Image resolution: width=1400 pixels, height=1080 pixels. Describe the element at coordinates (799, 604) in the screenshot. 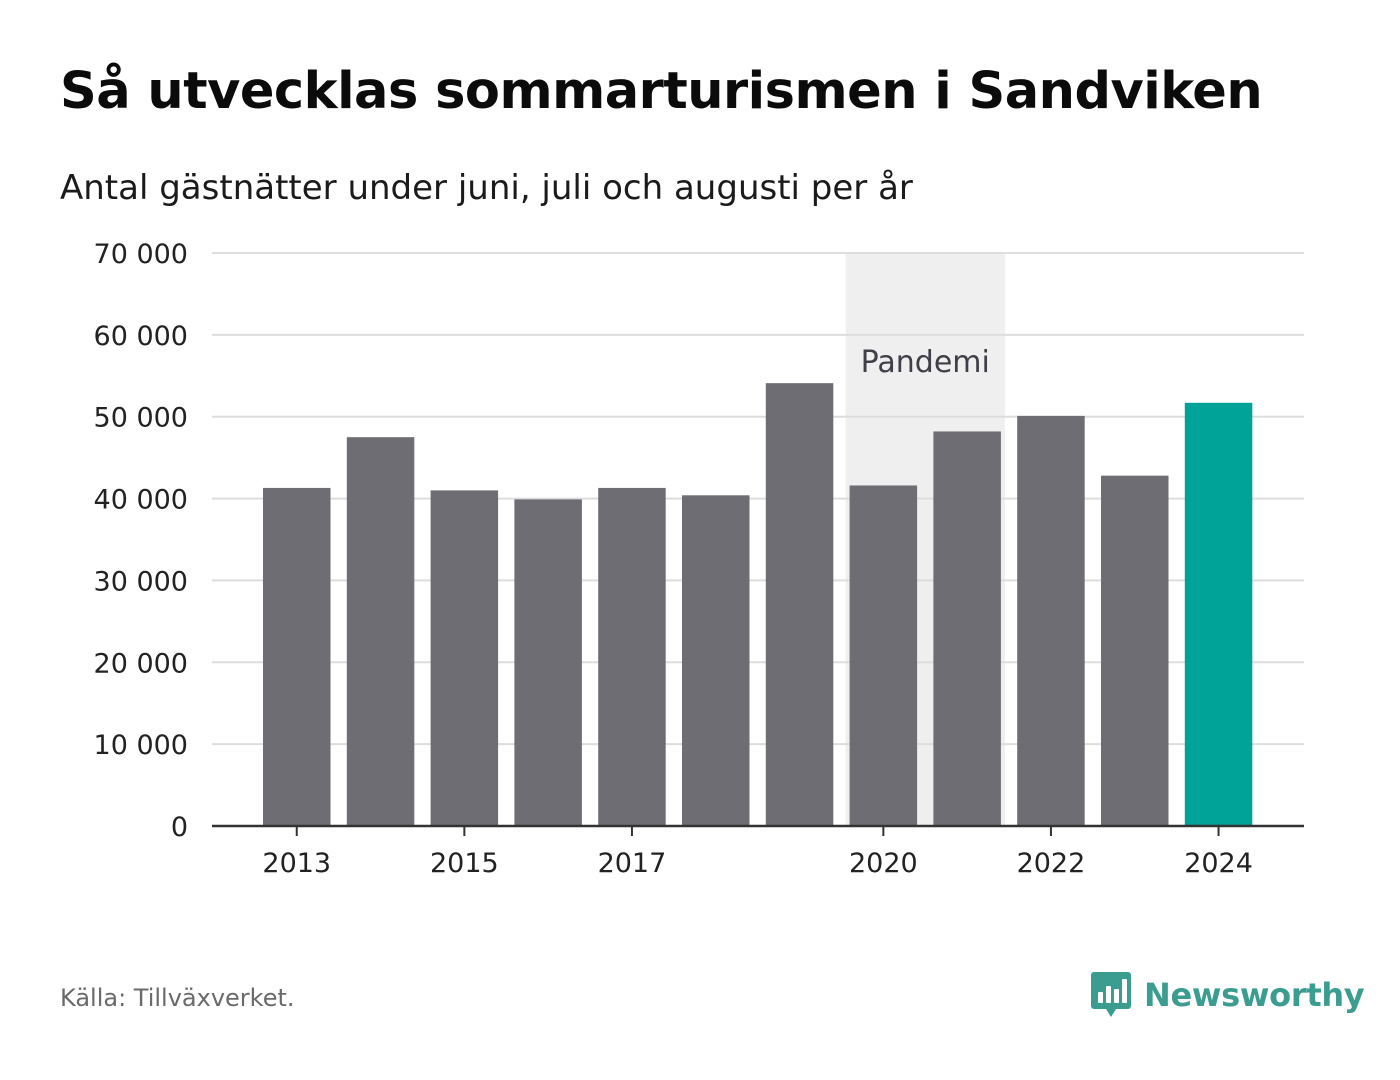

I see `bar-2019` at that location.